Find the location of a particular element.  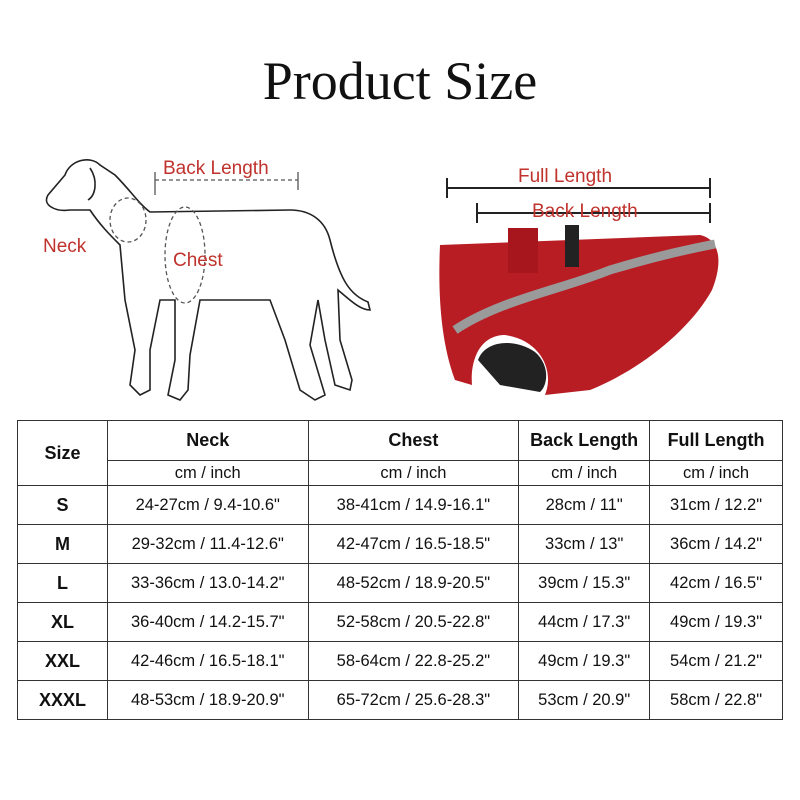

vest-trim is located at coordinates (512, 367).